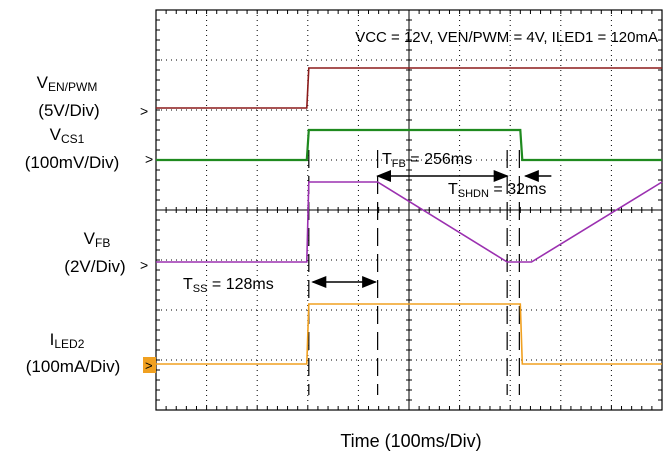 Image resolution: width=667 pixels, height=455 pixels. Describe the element at coordinates (67, 135) in the screenshot. I see `svg-text: VCS1` at that location.